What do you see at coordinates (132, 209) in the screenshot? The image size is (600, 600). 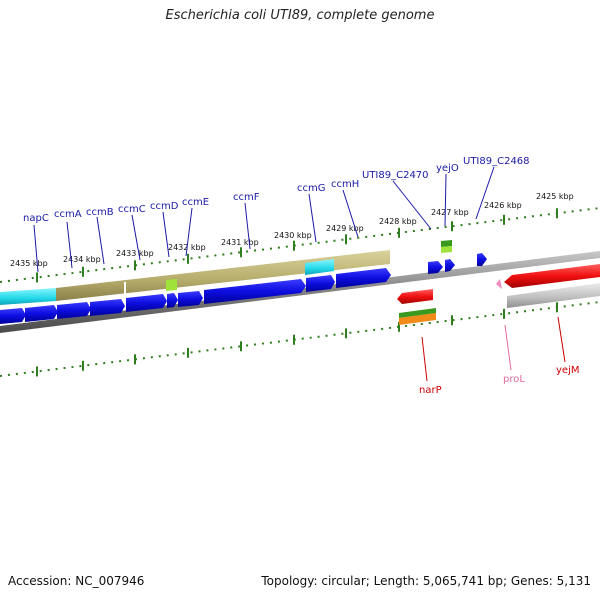 I see `gene-label-ccmC: ccmC` at bounding box center [132, 209].